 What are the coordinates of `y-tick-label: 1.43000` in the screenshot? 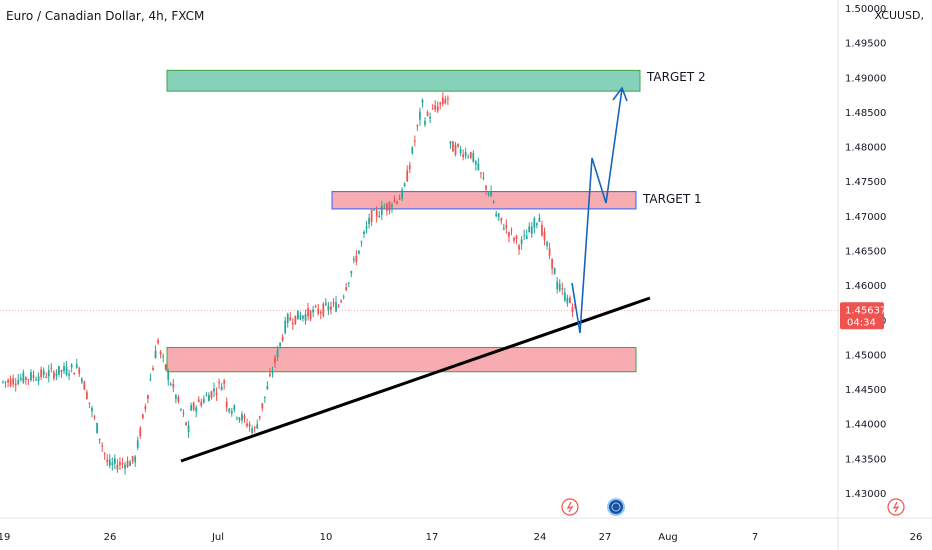 It's located at (865, 494).